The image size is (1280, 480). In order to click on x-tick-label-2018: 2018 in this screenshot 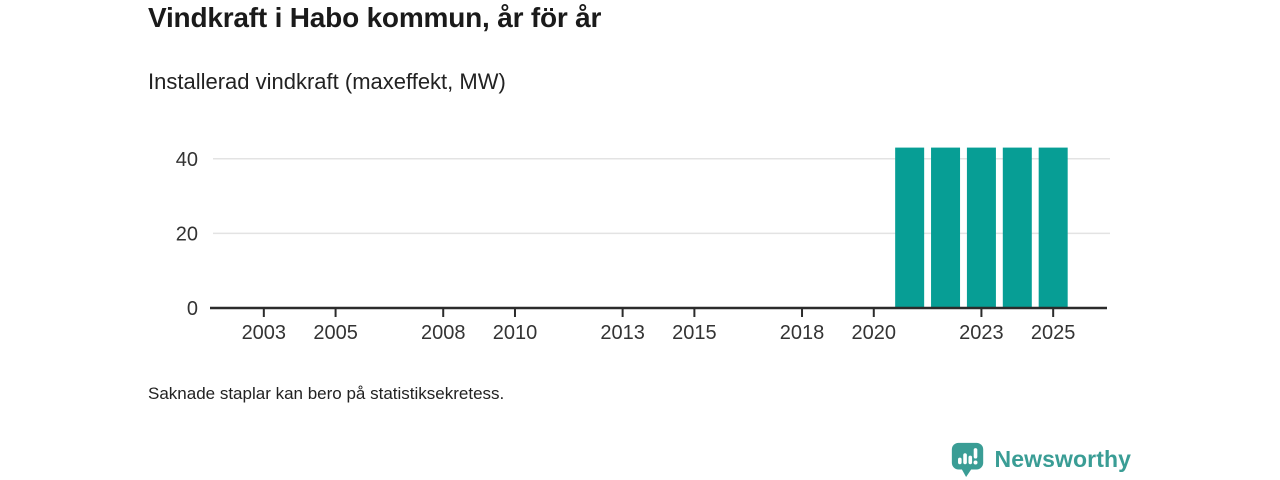, I will do `click(802, 333)`.